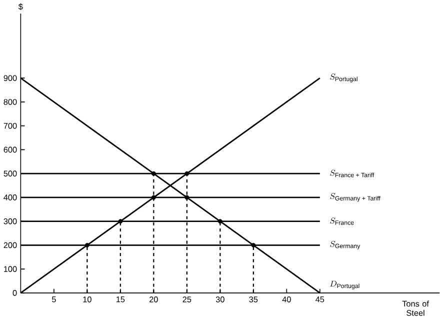  Describe the element at coordinates (20, 6) in the screenshot. I see `y-axis-title: $` at that location.